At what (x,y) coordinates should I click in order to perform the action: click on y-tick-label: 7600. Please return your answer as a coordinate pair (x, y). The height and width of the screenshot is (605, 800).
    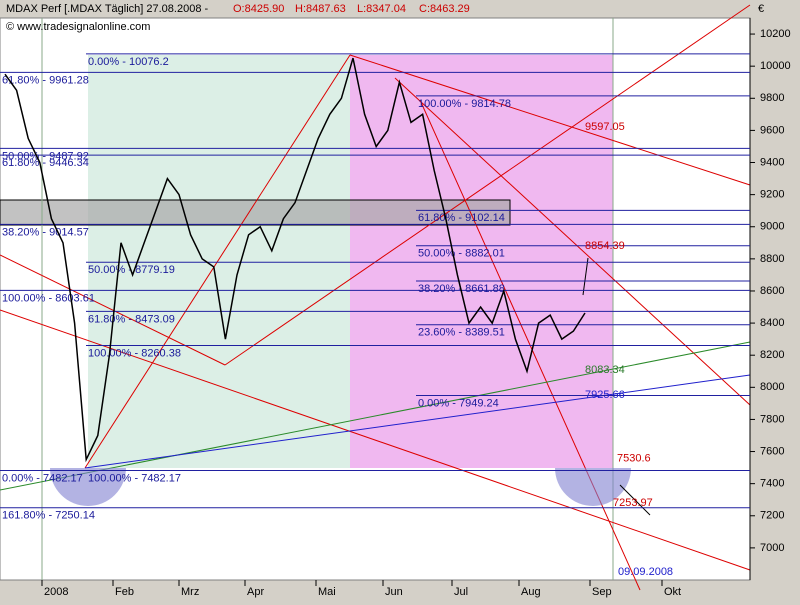
    Looking at the image, I should click on (772, 451).